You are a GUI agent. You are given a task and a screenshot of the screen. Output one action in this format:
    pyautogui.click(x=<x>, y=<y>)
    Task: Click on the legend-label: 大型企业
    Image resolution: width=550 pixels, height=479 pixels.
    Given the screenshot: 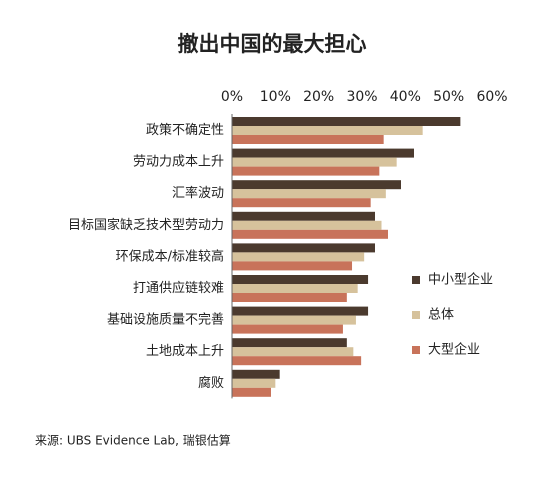 What is the action you would take?
    pyautogui.click(x=454, y=350)
    